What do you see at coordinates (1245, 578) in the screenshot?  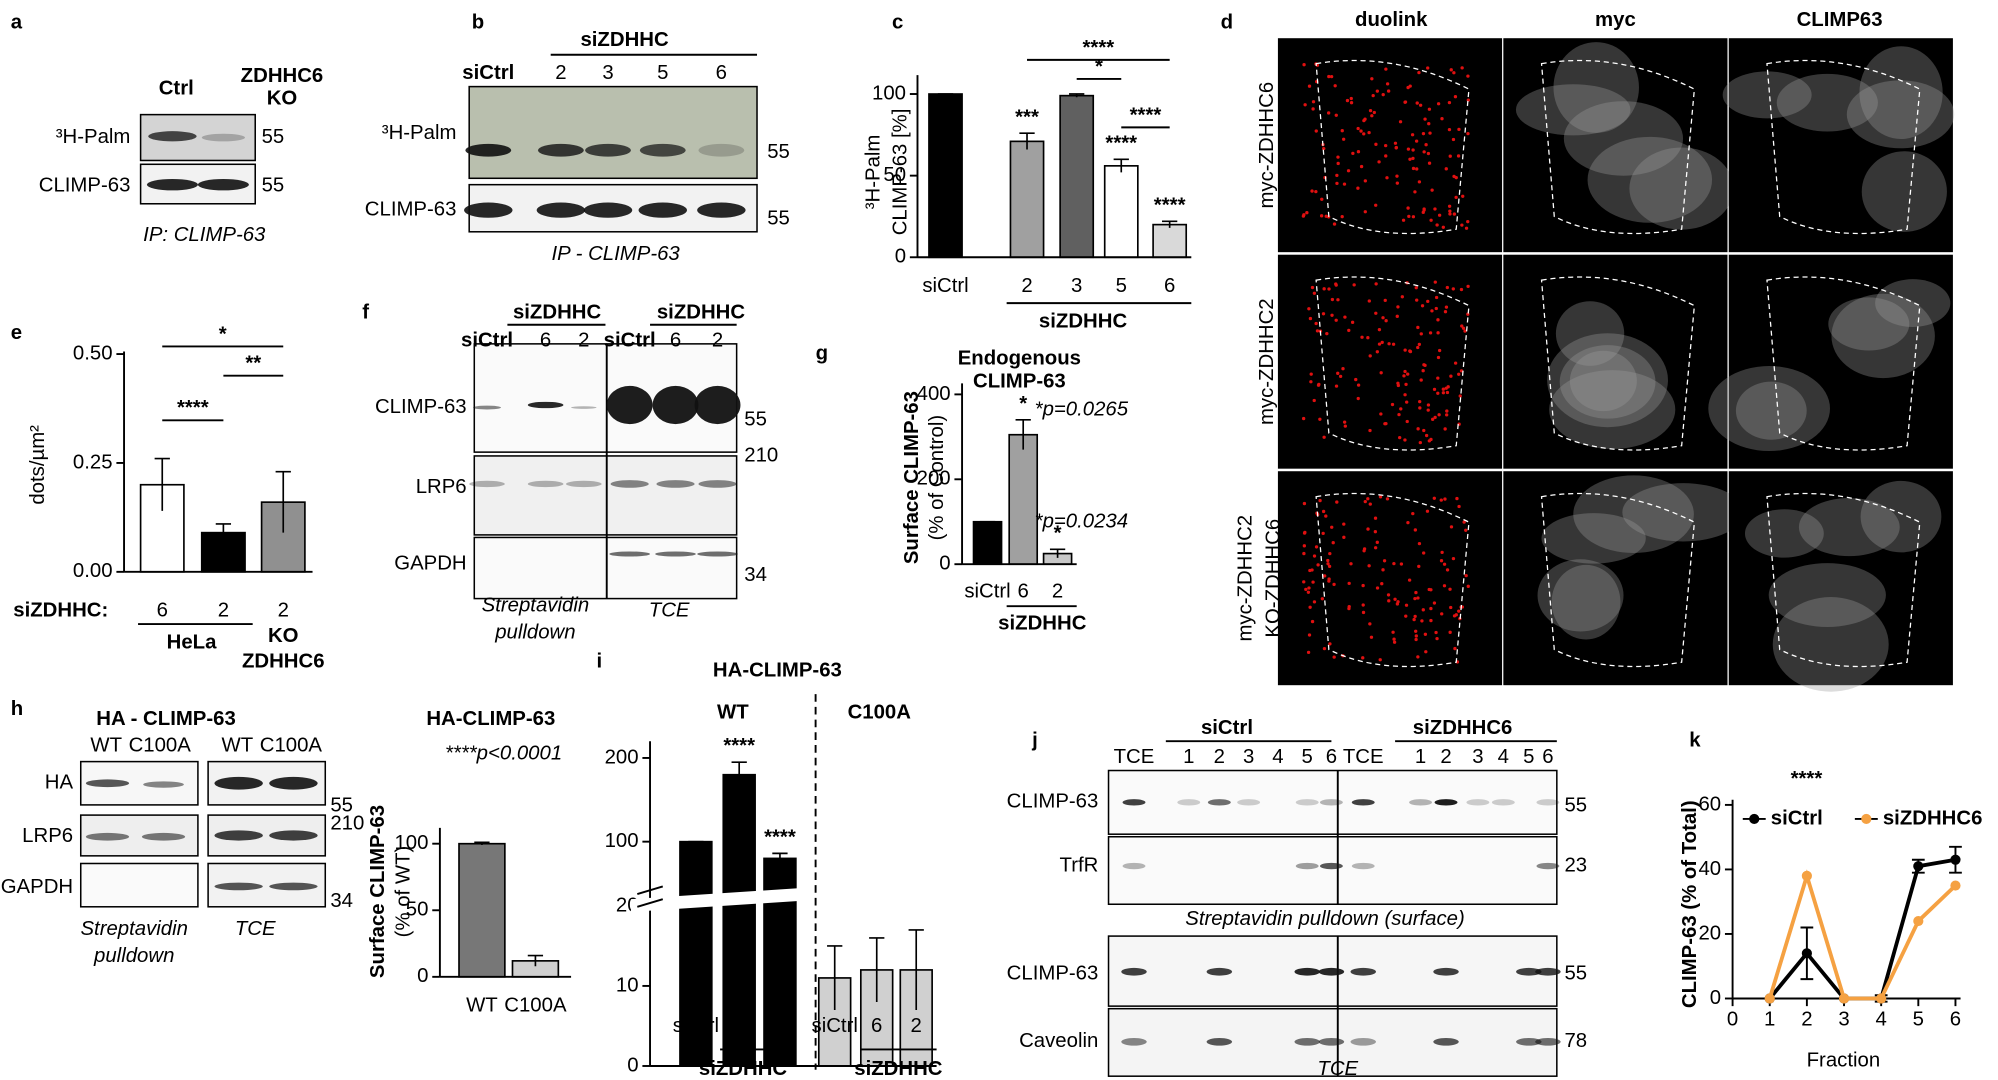 I see `label: myc-ZDHHC2` at bounding box center [1245, 578].